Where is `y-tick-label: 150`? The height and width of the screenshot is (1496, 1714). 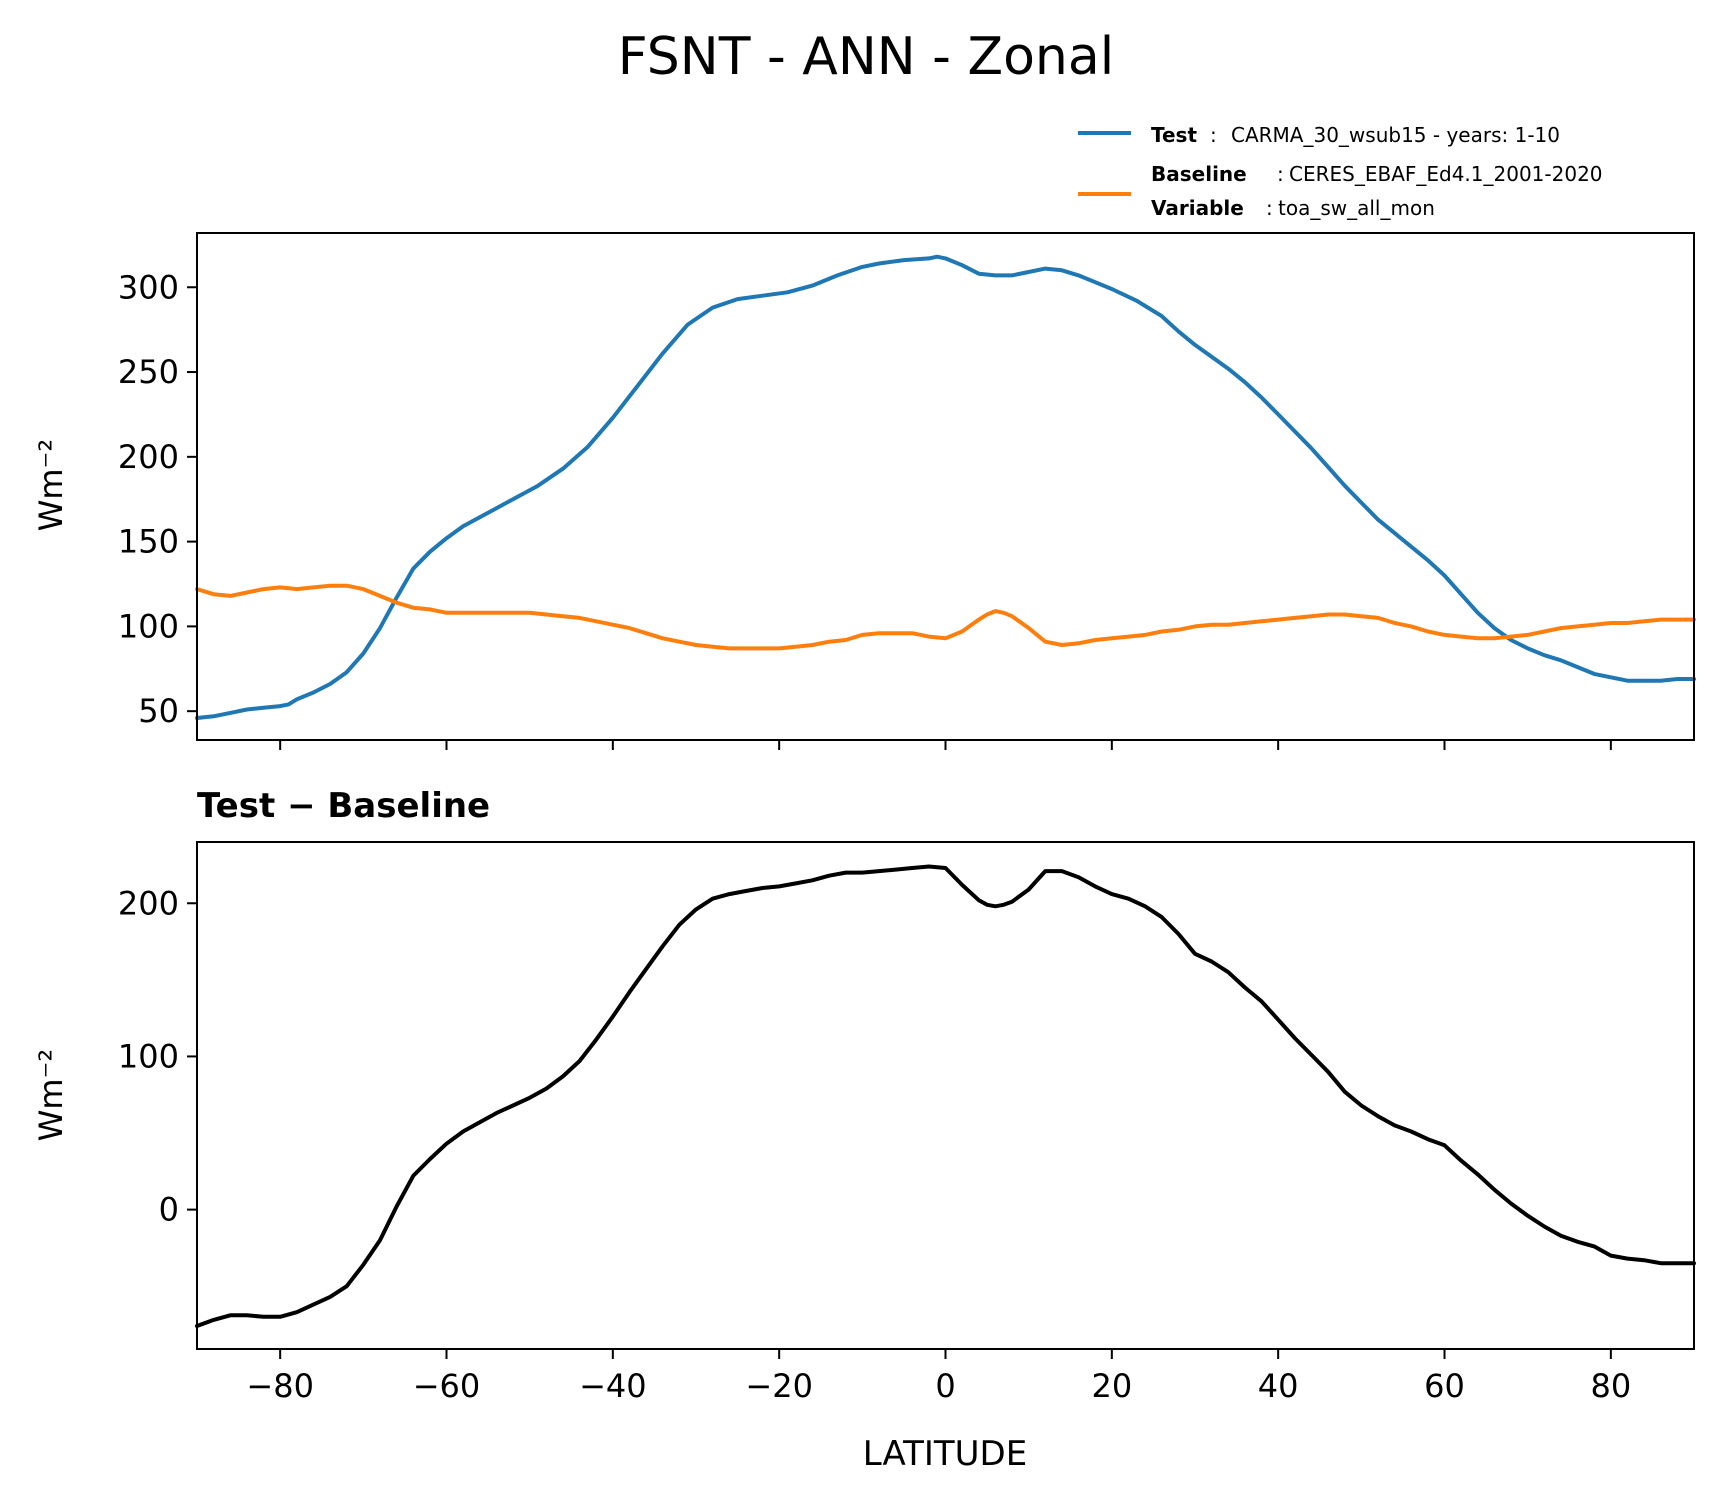
y-tick-label: 150 is located at coordinates (148, 542).